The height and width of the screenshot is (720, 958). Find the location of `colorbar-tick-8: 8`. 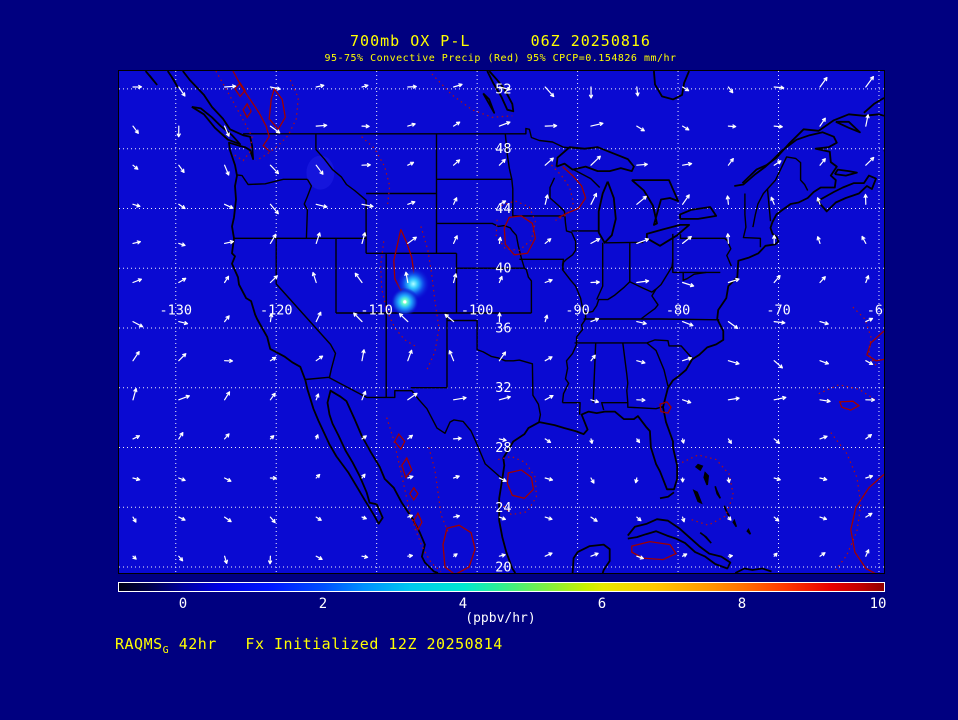

colorbar-tick-8: 8 is located at coordinates (742, 604).